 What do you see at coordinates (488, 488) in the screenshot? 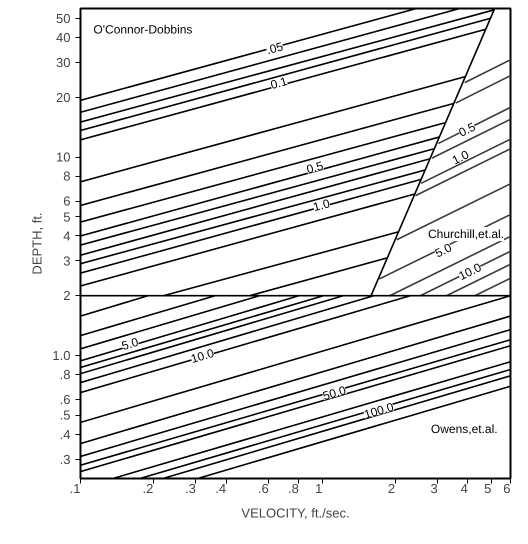
I see `x-tick-label: 5` at bounding box center [488, 488].